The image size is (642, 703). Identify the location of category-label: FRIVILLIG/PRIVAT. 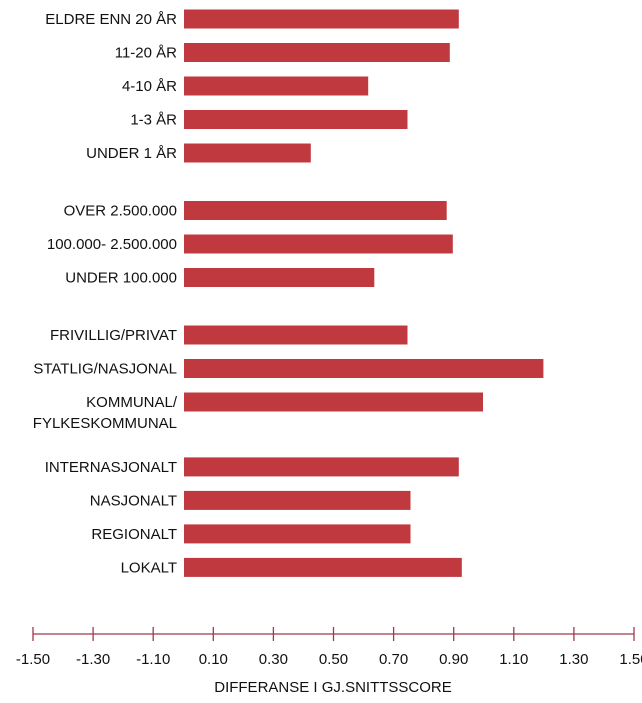
(113, 335).